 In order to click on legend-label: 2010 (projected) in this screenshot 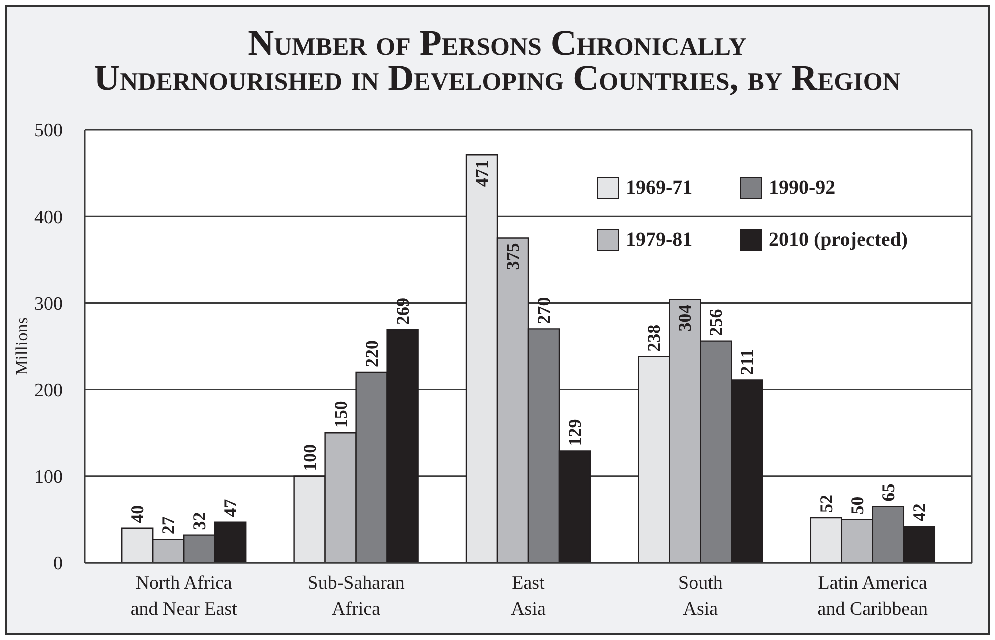, I will do `click(838, 240)`.